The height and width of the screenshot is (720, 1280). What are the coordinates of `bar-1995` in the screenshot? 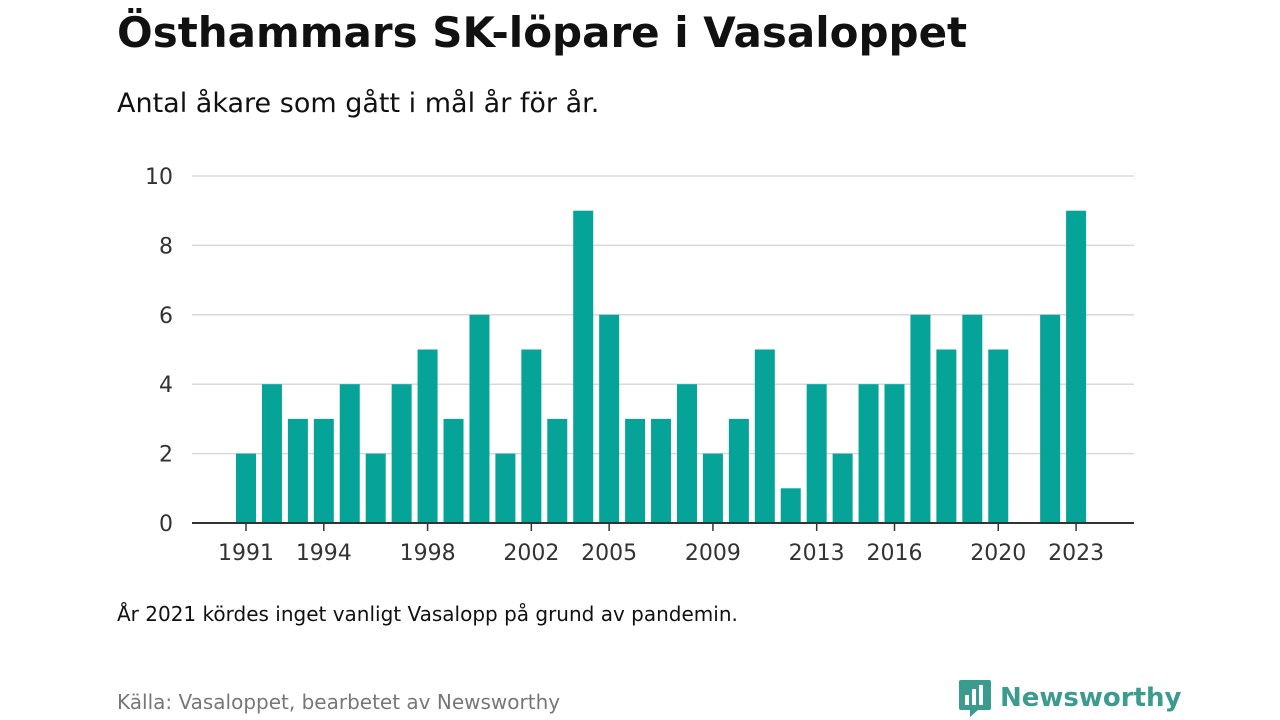 It's located at (349, 453).